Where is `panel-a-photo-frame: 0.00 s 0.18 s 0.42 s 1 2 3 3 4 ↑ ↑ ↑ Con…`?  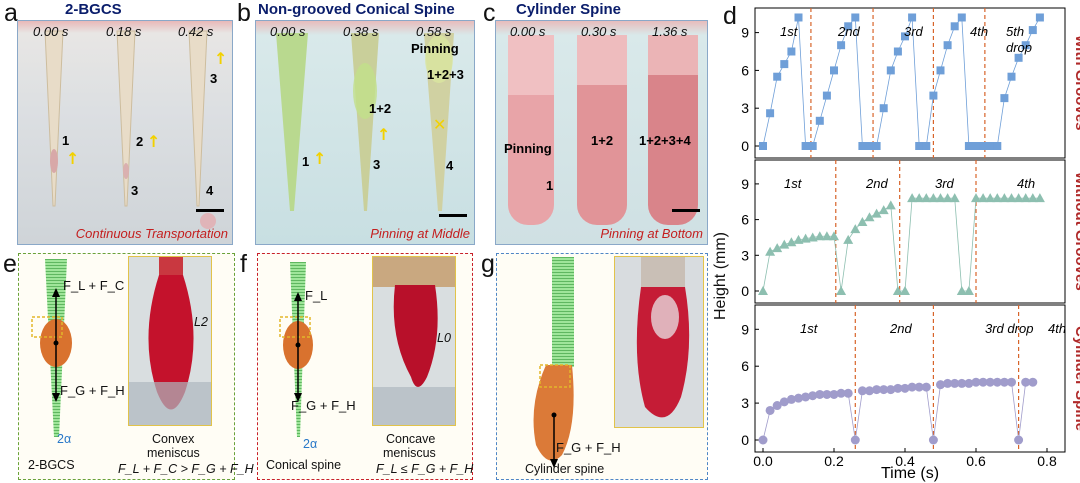
panel-a-photo-frame: 0.00 s 0.18 s 0.42 s 1 2 3 3 4 ↑ ↑ ↑ Con… is located at coordinates (125, 132).